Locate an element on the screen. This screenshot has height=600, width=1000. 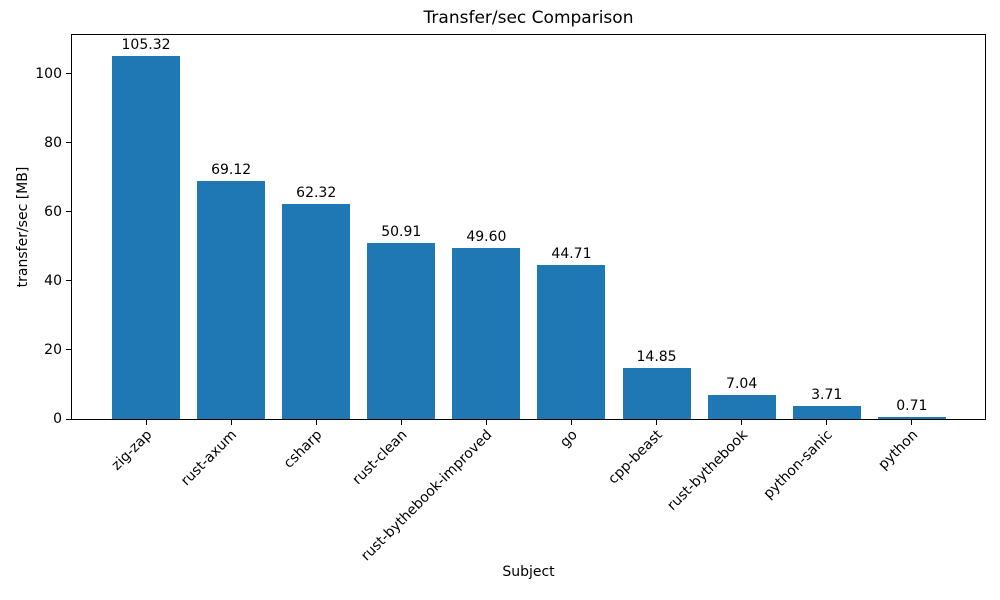
y-tick-label: 40 is located at coordinates (53, 280).